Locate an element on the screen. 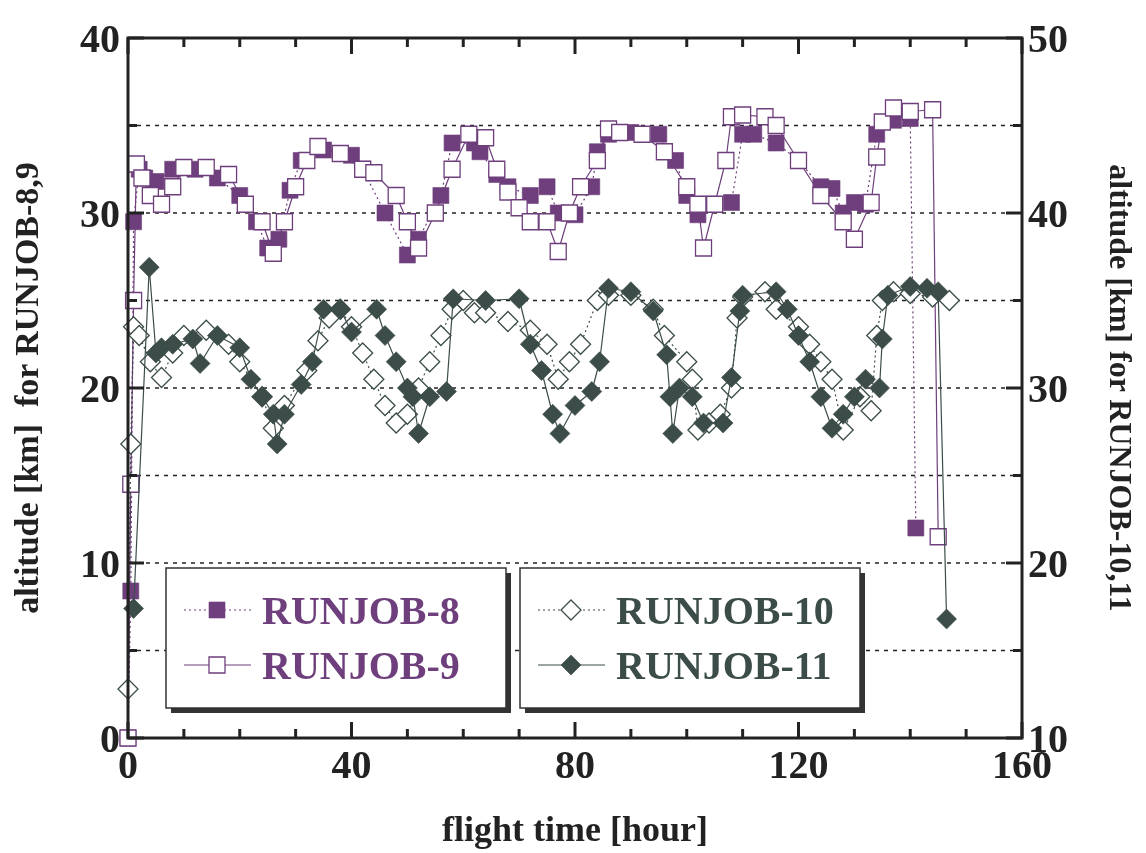  x-axis-title: flight time [hour] is located at coordinates (575, 829).